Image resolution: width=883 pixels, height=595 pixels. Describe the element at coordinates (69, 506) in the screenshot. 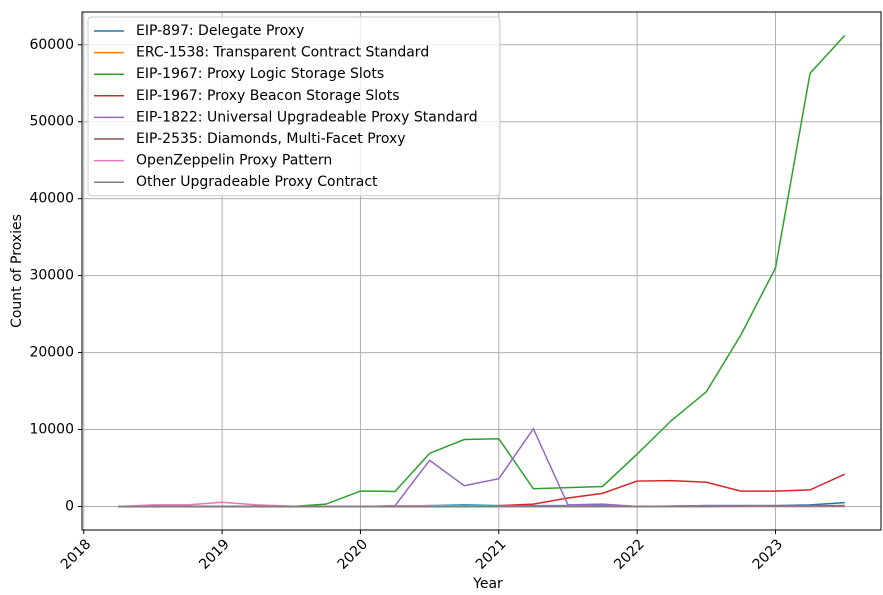

I see `y-tick-label: 0` at that location.